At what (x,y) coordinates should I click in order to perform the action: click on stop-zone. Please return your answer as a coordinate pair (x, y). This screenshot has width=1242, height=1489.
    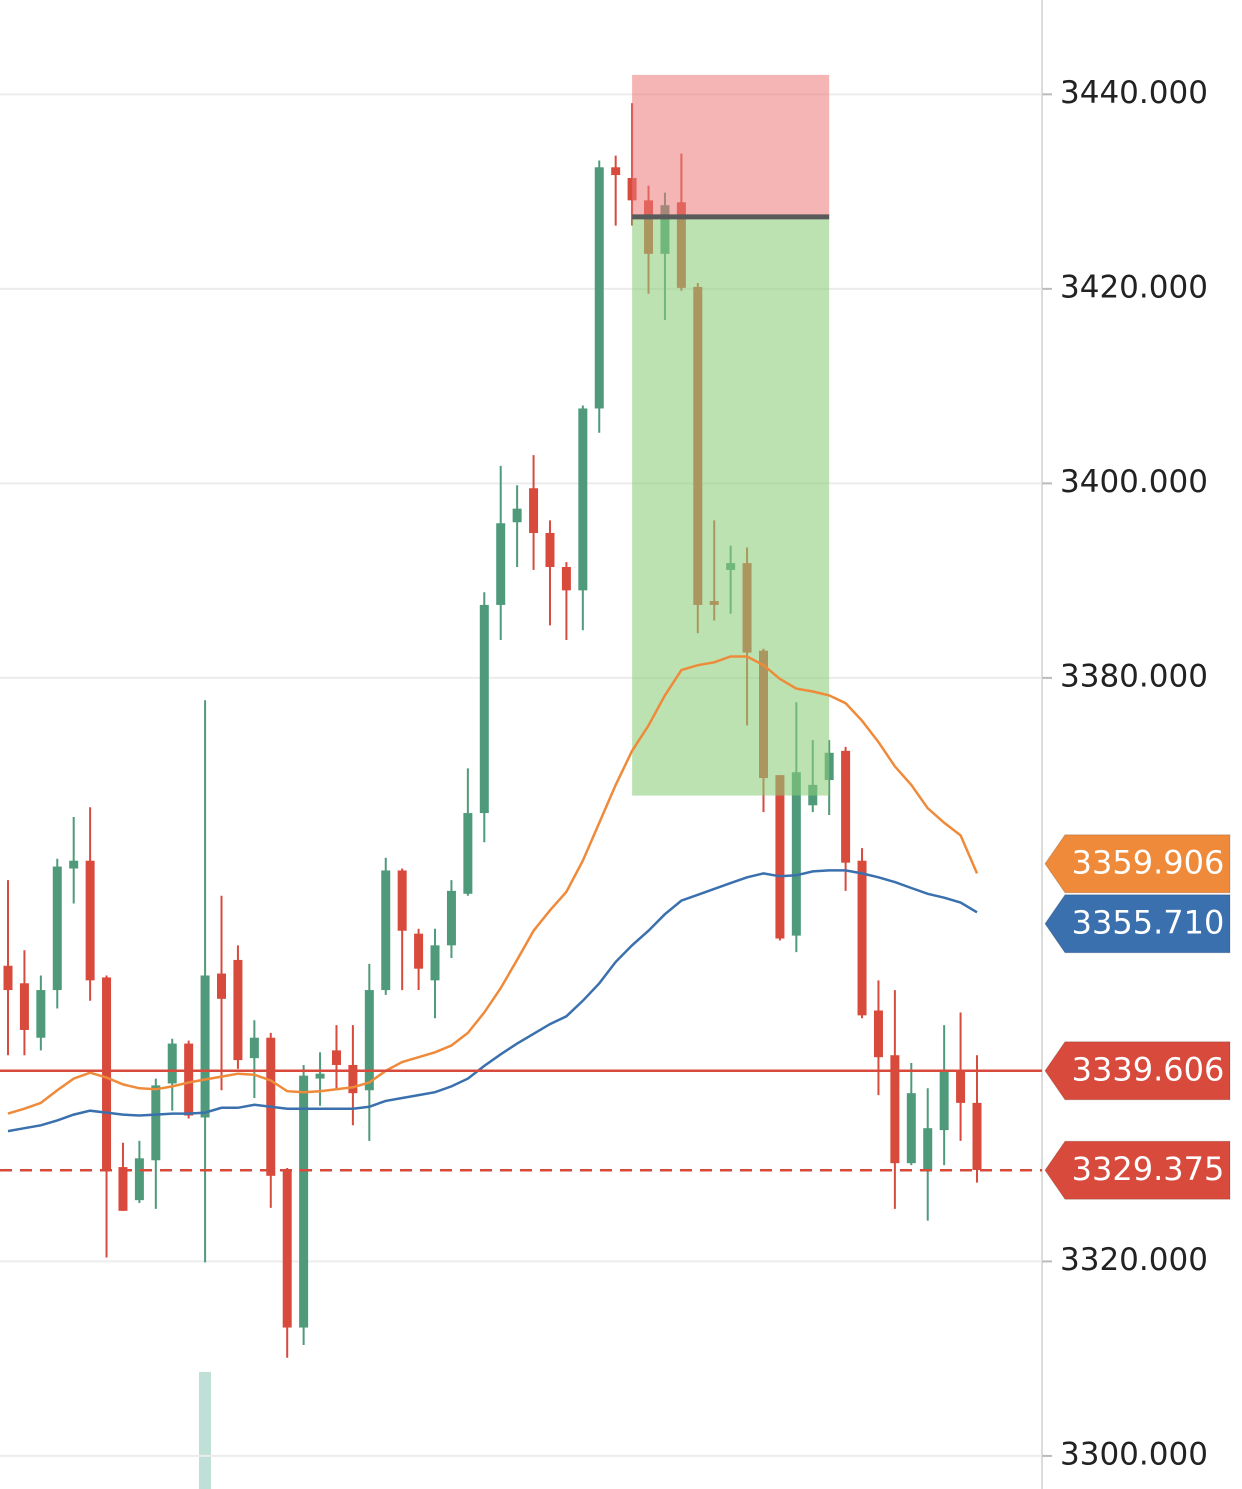
    Looking at the image, I should click on (731, 145).